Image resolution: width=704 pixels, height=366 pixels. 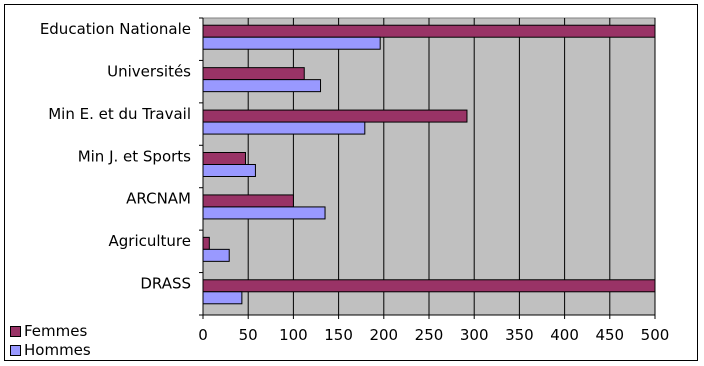 What do you see at coordinates (655, 335) in the screenshot?
I see `x-tick-label-500: 500` at bounding box center [655, 335].